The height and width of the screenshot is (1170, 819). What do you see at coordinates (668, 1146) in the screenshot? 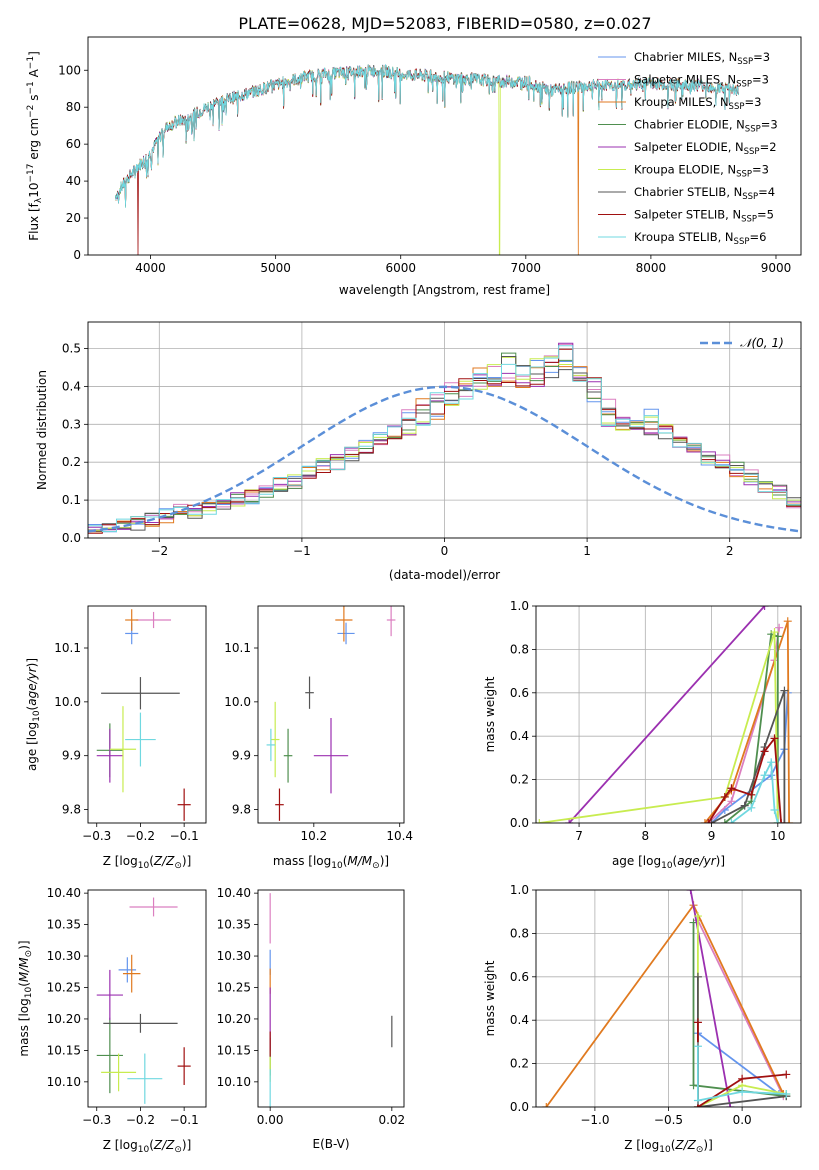
I see `x-axis-label: Z [log10(Z/Z⊙)]` at bounding box center [668, 1146].